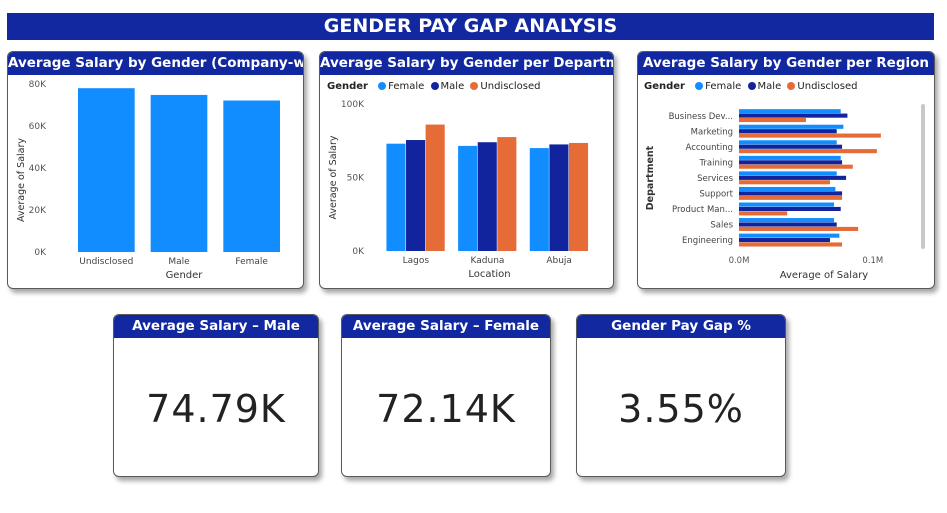 Image resolution: width=947 pixels, height=513 pixels. Describe the element at coordinates (788, 224) in the screenshot. I see `bar-7-male` at that location.